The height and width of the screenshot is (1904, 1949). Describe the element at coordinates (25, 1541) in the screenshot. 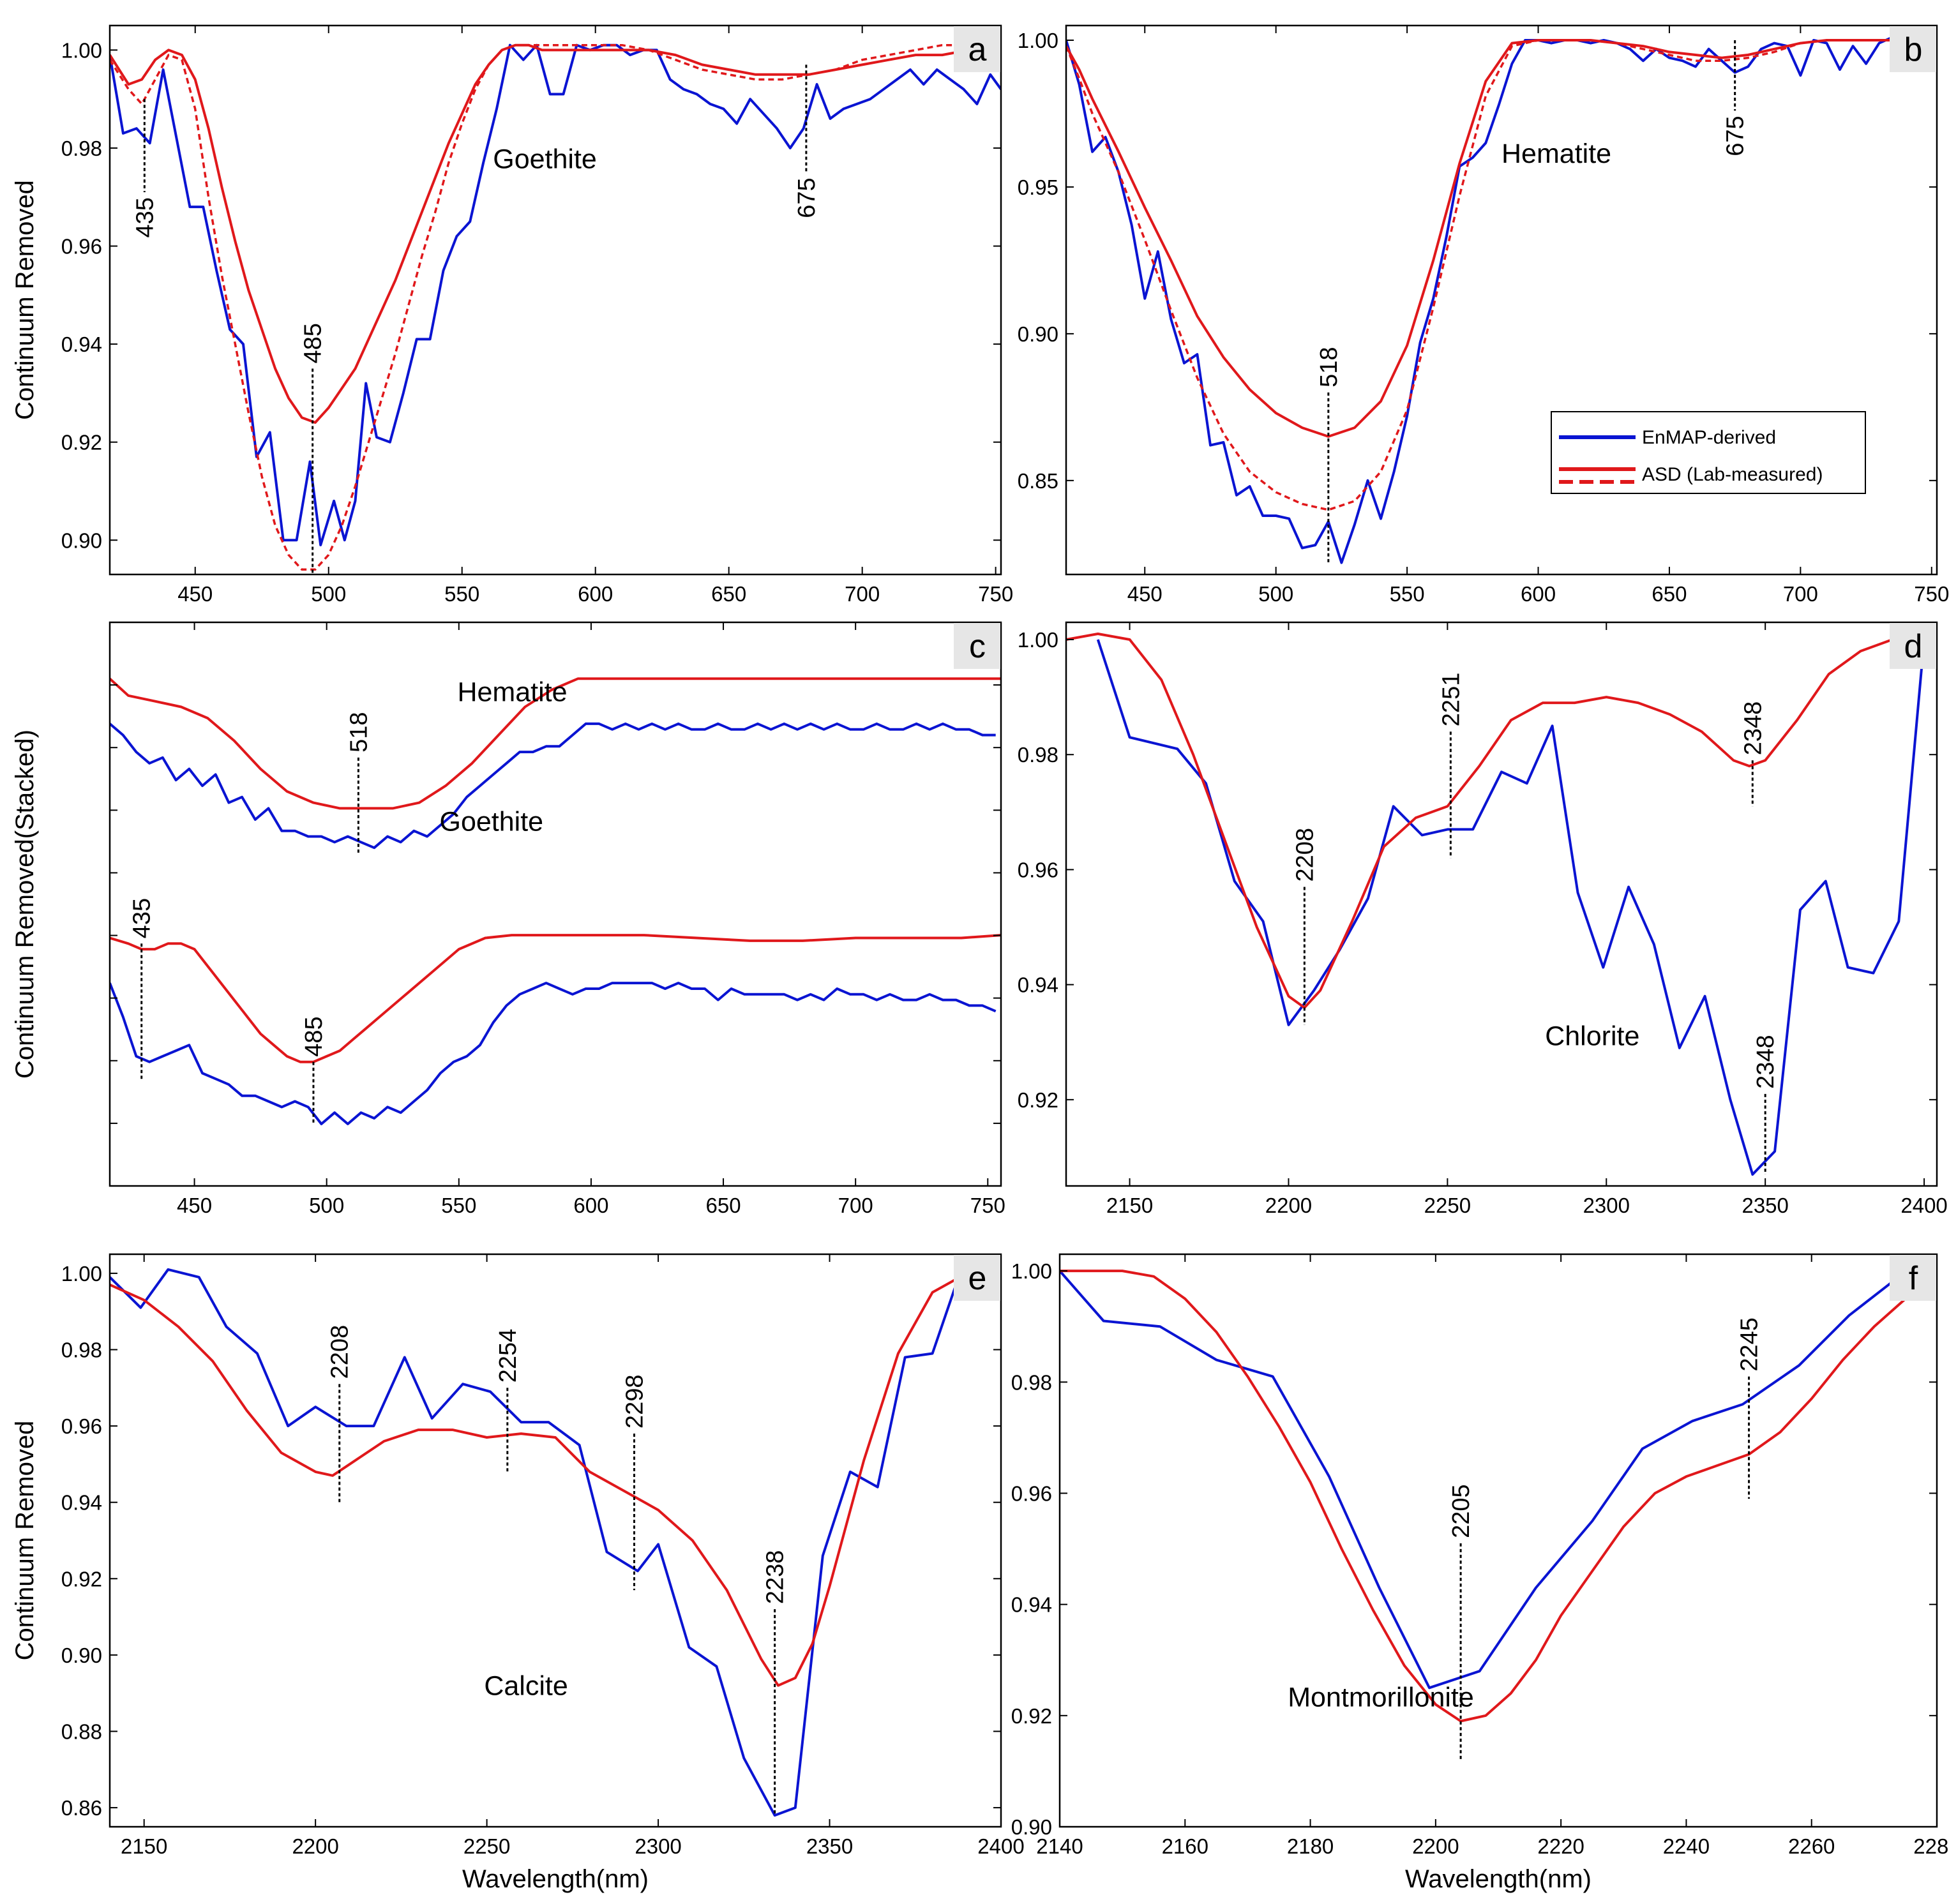

I see `y-axis-label-e: Continuum Removed` at that location.